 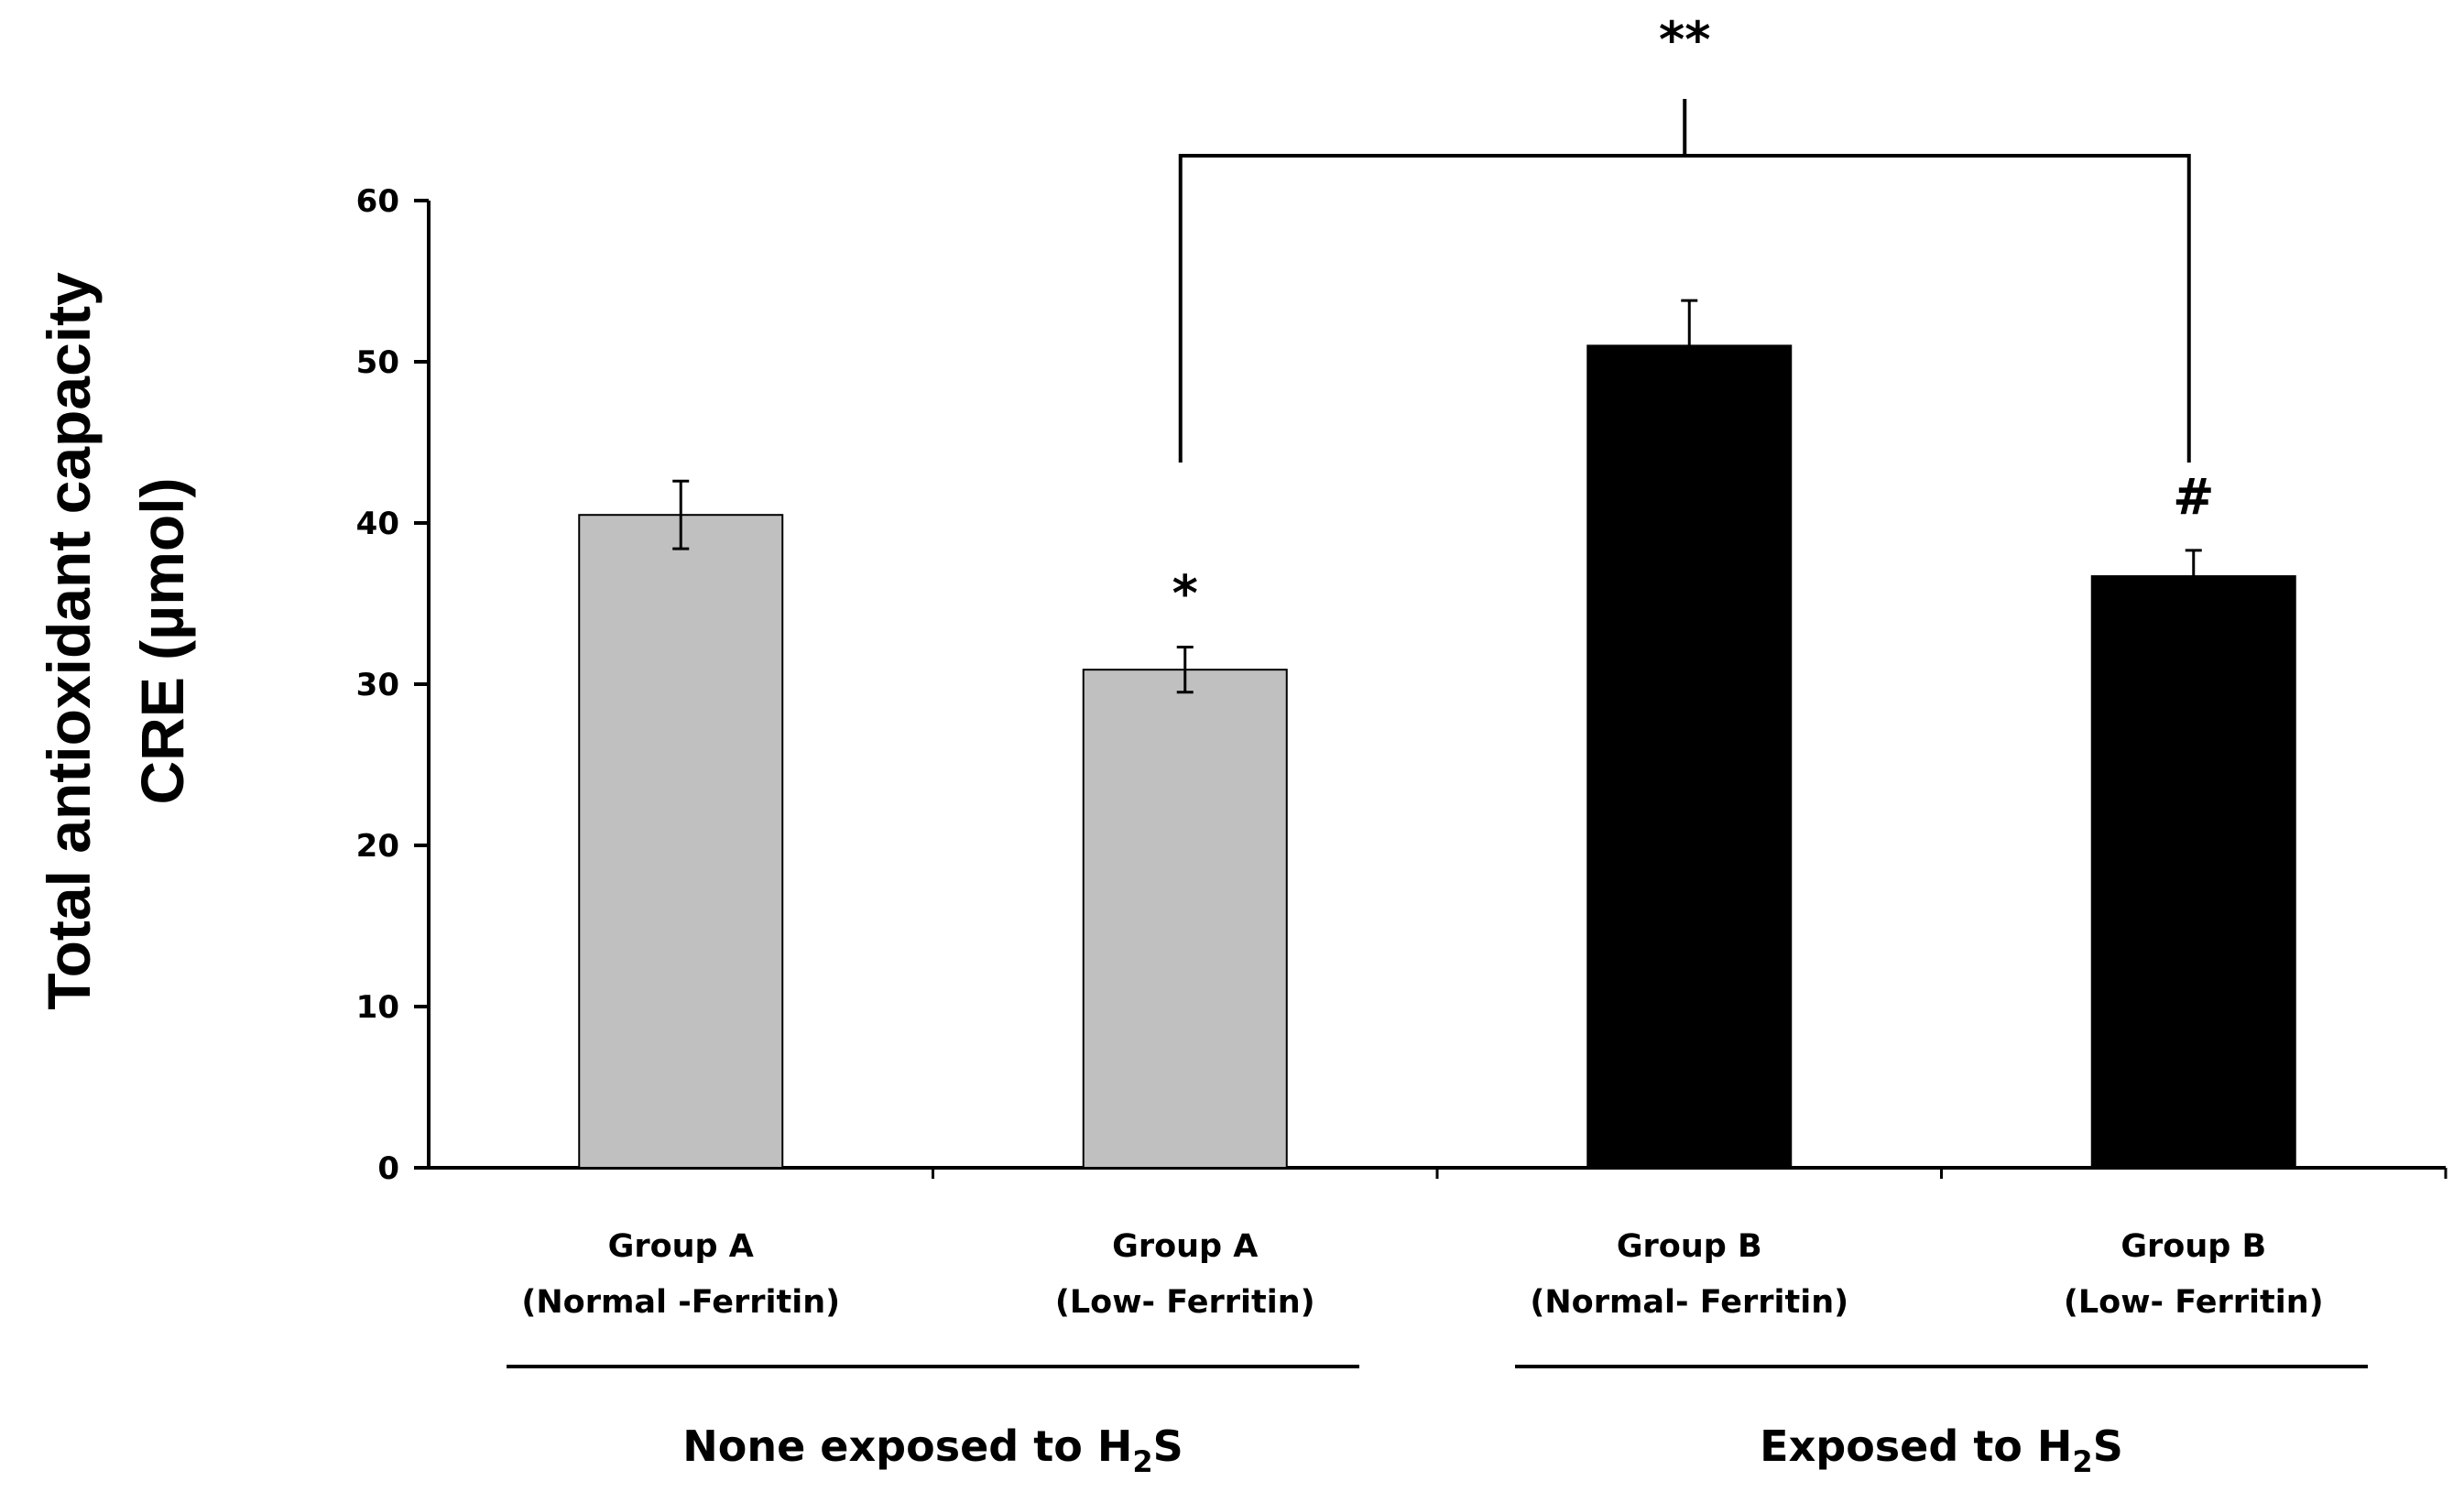 What do you see at coordinates (378, 201) in the screenshot?
I see `y-tick-label: 60` at bounding box center [378, 201].